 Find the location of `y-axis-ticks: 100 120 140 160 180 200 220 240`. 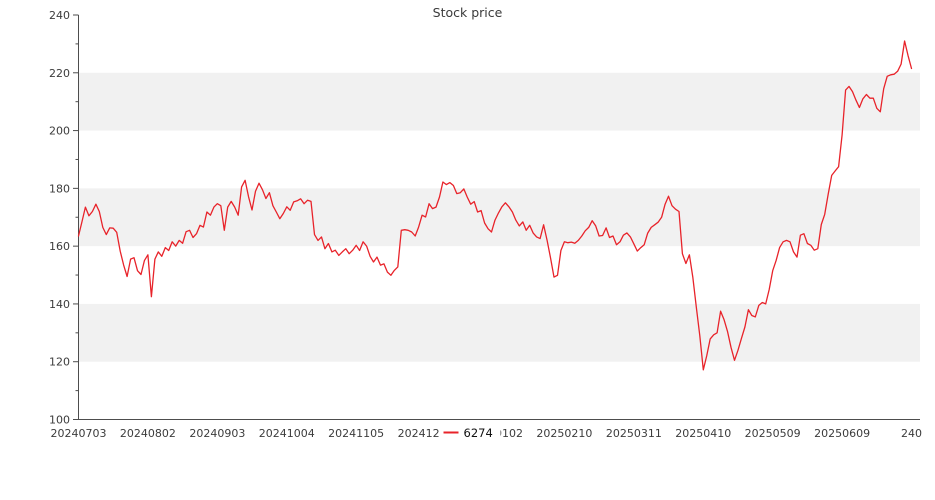

y-axis-ticks: 100 120 140 160 180 200 220 240 is located at coordinates (64, 218).